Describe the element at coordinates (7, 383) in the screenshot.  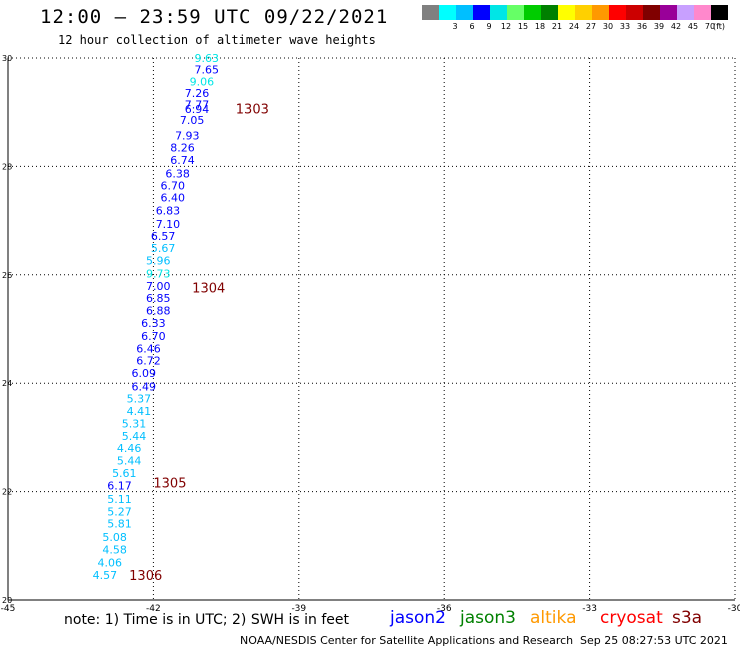
I see `y-tick-label: 24` at that location.